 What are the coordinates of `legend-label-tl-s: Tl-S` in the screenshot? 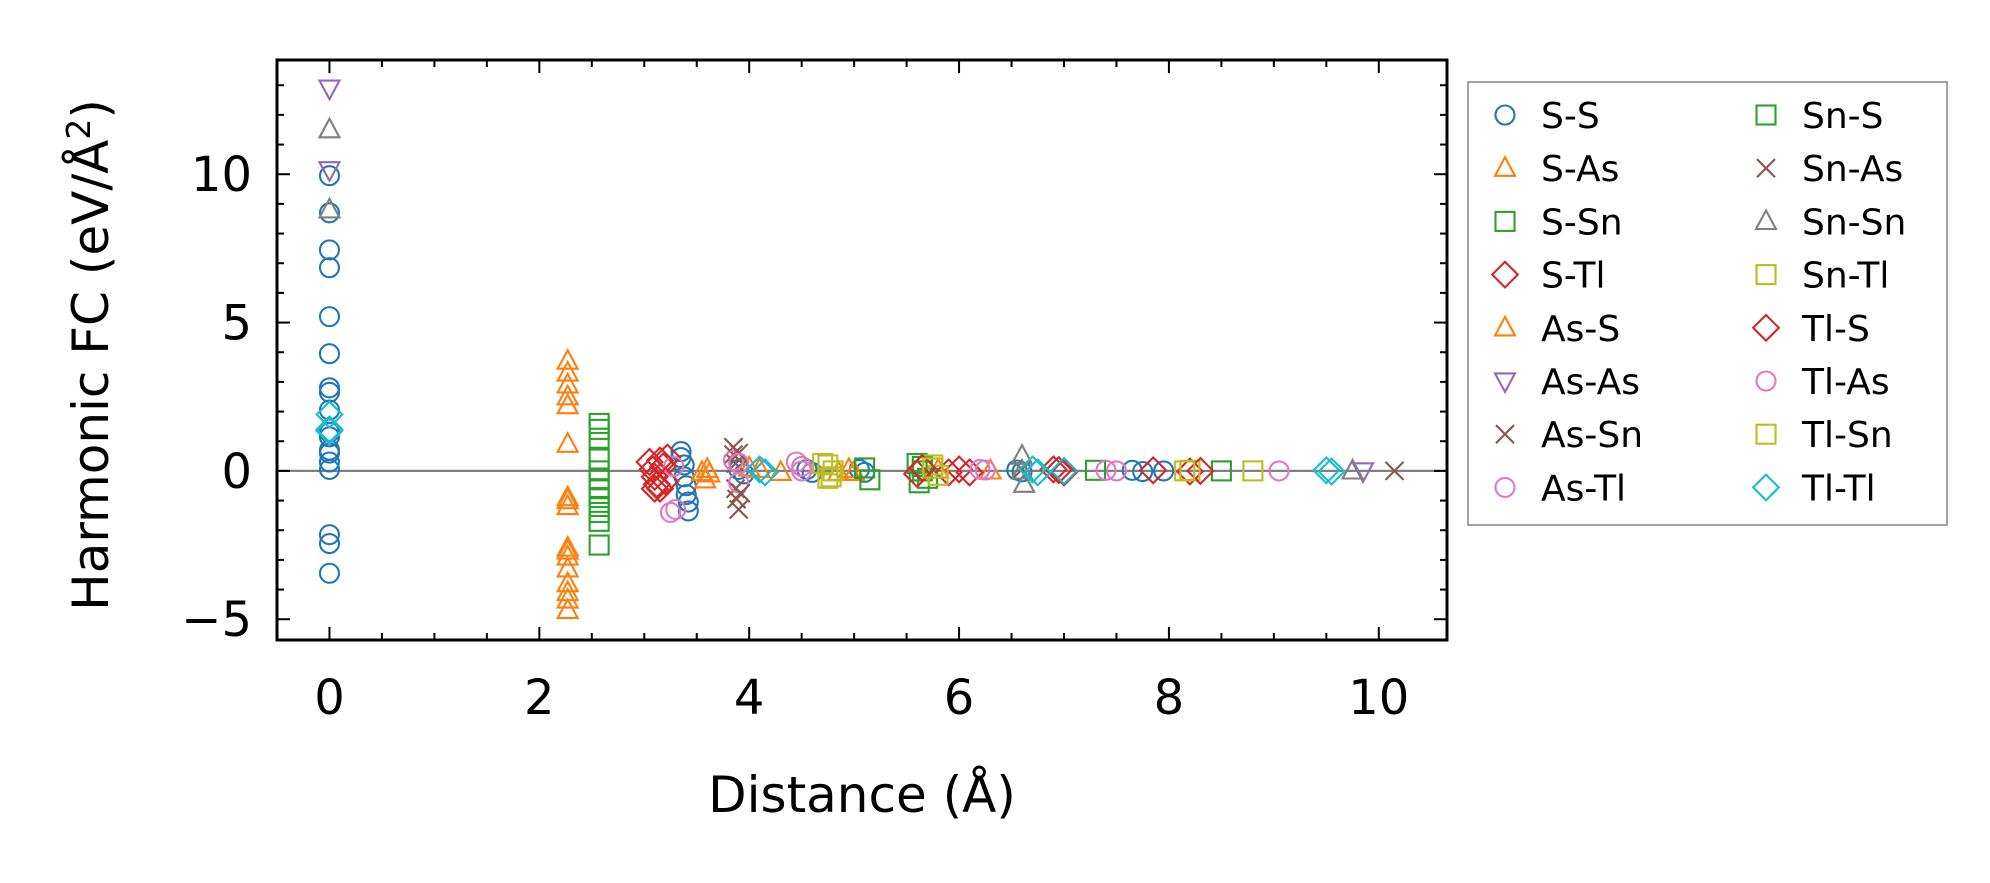 It's located at (1835, 329).